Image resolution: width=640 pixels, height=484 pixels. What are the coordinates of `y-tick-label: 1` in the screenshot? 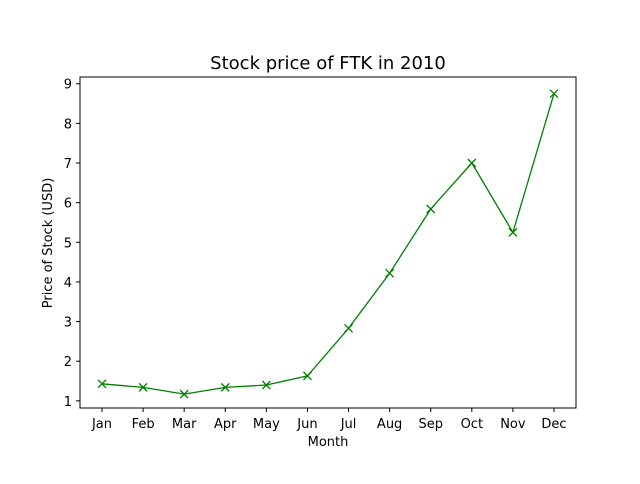 It's located at (68, 402).